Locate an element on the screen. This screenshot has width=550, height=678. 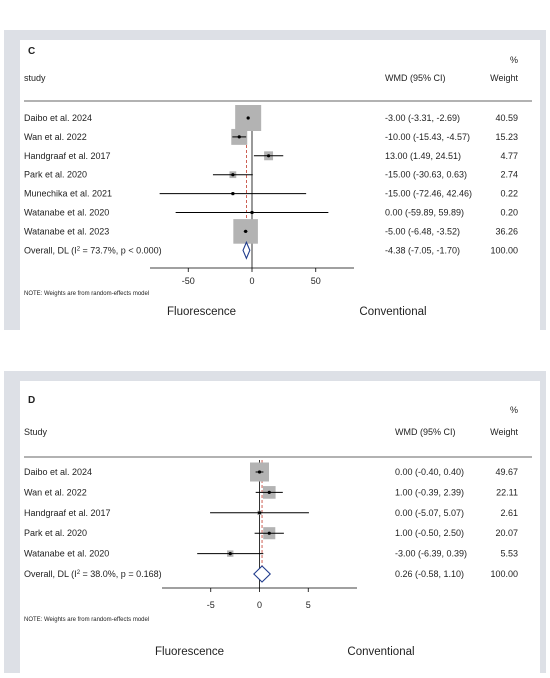
study-ci: 13.00 (1.49, 24.51) is located at coordinates (423, 156).